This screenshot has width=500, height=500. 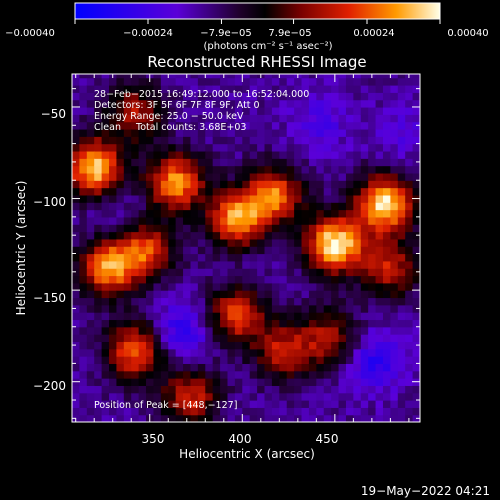 What do you see at coordinates (53, 114) in the screenshot?
I see `y-tick-label-minus-50: −50` at bounding box center [53, 114].